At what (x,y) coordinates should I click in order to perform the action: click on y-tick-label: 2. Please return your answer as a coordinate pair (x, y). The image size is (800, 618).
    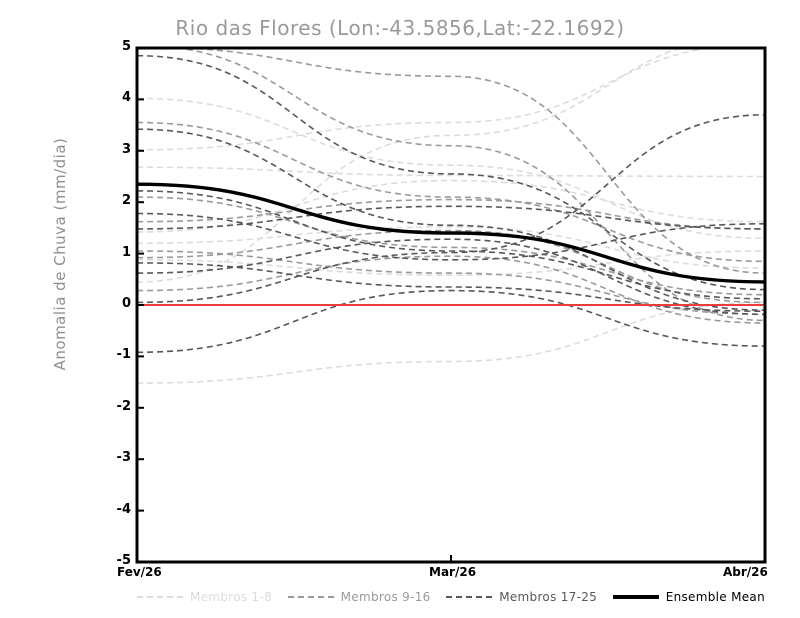
    Looking at the image, I should click on (126, 201).